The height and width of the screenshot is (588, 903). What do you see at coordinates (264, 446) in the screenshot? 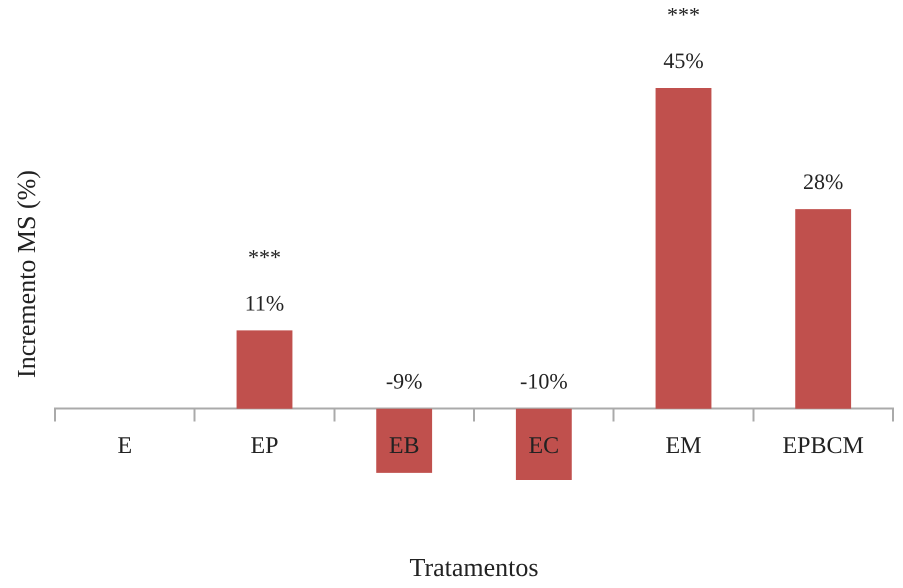
I see `x-tick-label: EP` at bounding box center [264, 446].